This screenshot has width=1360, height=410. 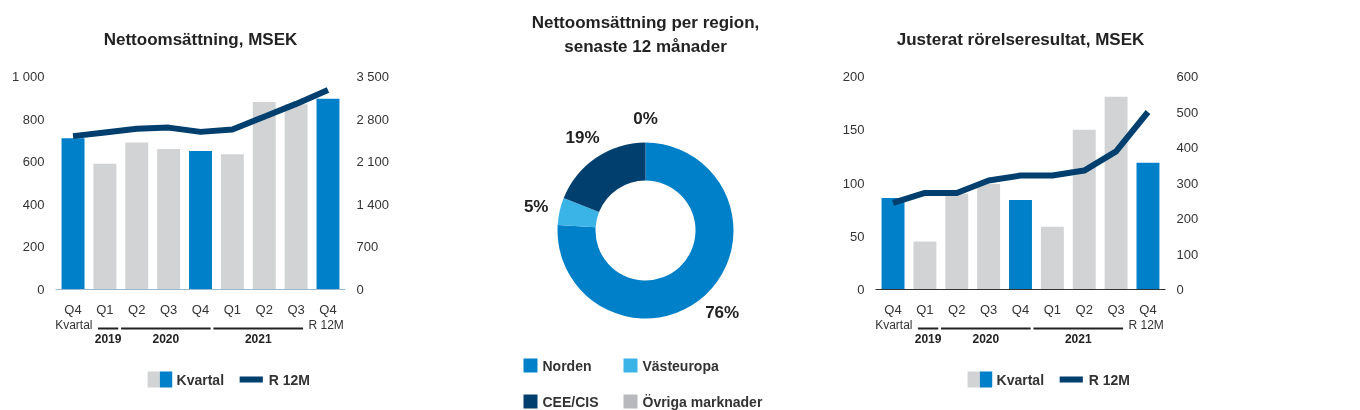 I want to click on y2-tick-label: 200, so click(x=1187, y=218).